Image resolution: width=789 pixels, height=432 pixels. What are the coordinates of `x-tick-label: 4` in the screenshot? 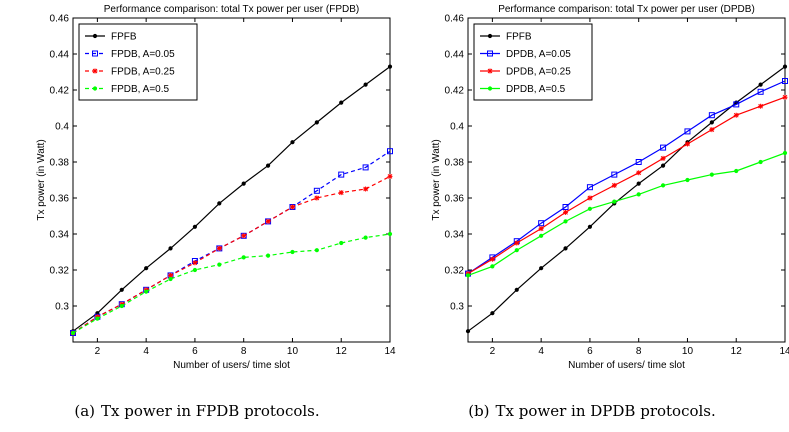 It's located at (541, 351).